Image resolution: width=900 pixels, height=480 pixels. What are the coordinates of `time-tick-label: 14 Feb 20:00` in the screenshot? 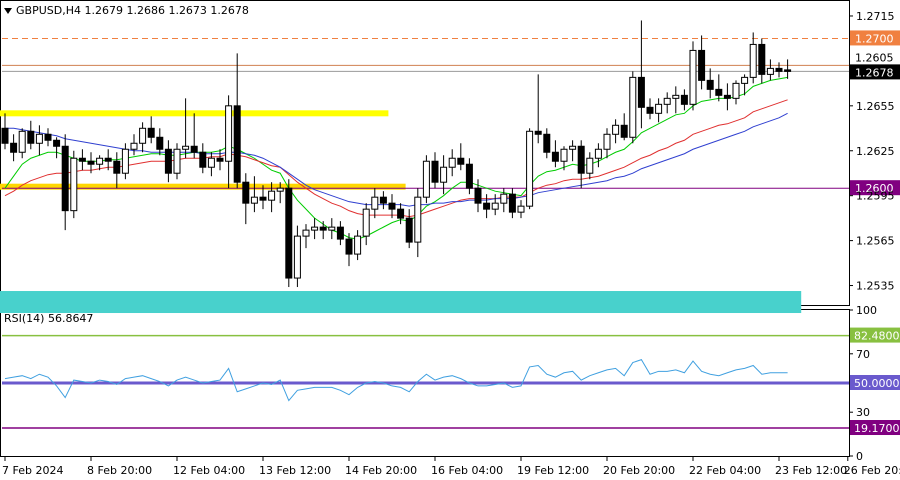 It's located at (381, 470).